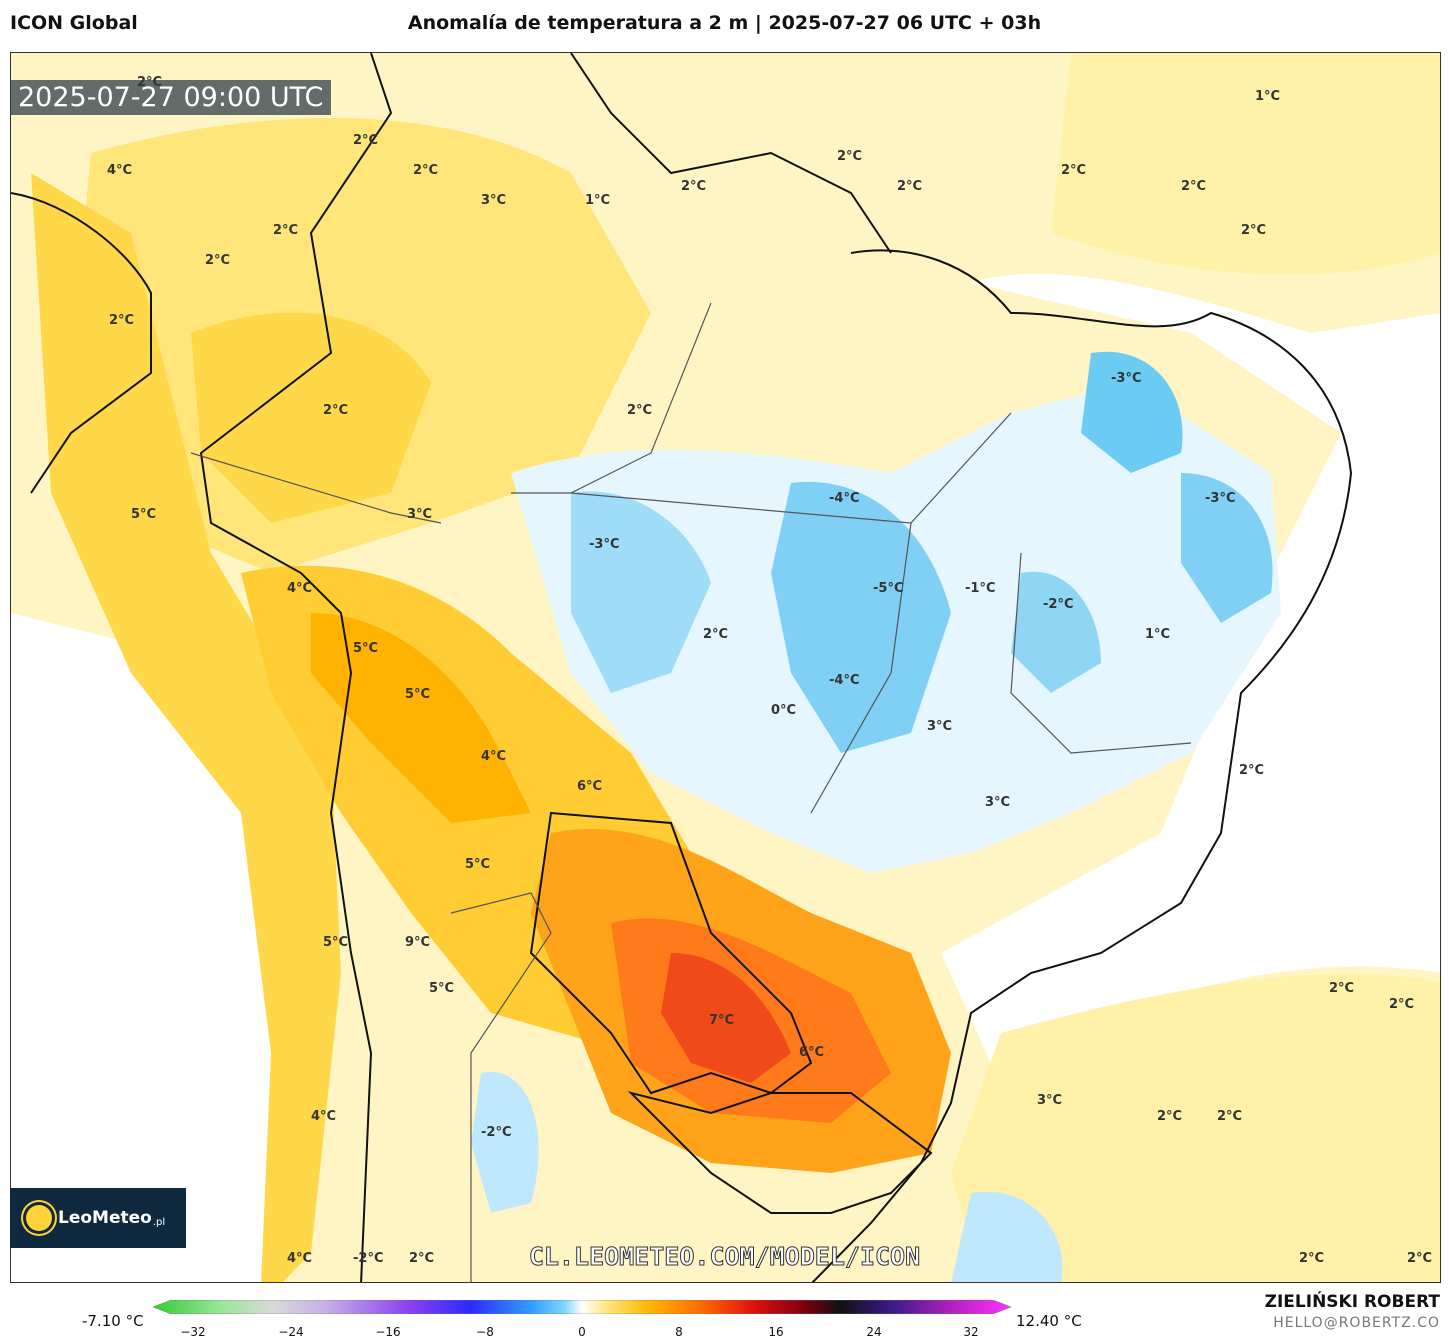  I want to click on anomaly-label: 7°C, so click(722, 1020).